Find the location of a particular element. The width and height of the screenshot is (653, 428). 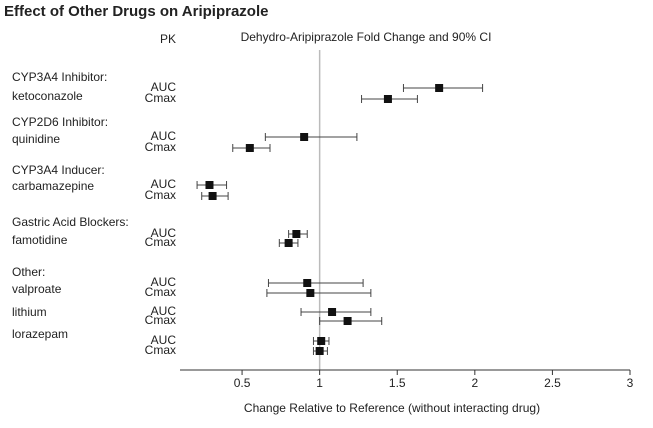

group-label: ketoconazole is located at coordinates (47, 96).